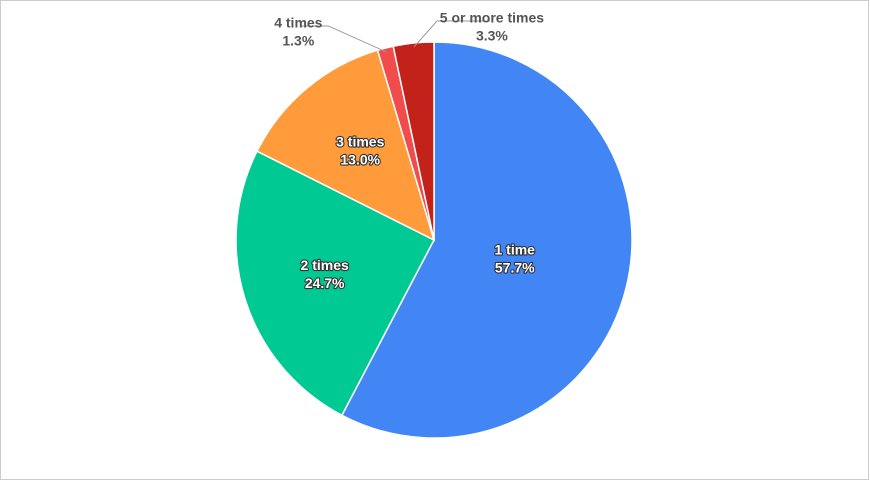 The image size is (870, 481). I want to click on slice-label: 2 times, so click(325, 265).